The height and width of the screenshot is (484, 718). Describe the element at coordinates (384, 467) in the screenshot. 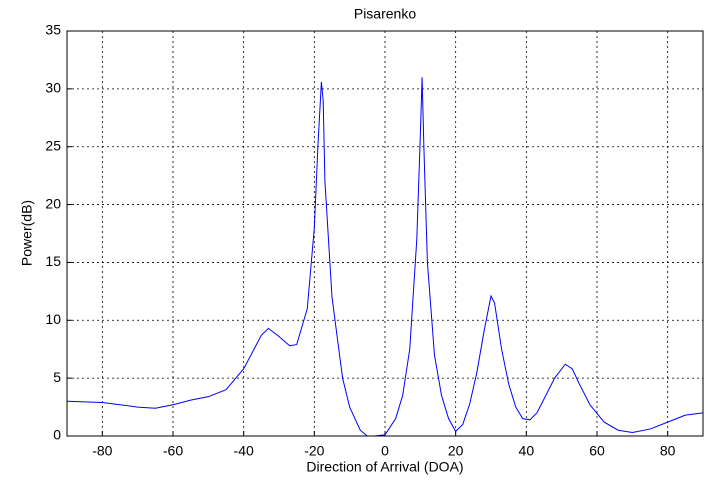

I see `x-axis-label: Direction of Arrival (DOA)` at that location.